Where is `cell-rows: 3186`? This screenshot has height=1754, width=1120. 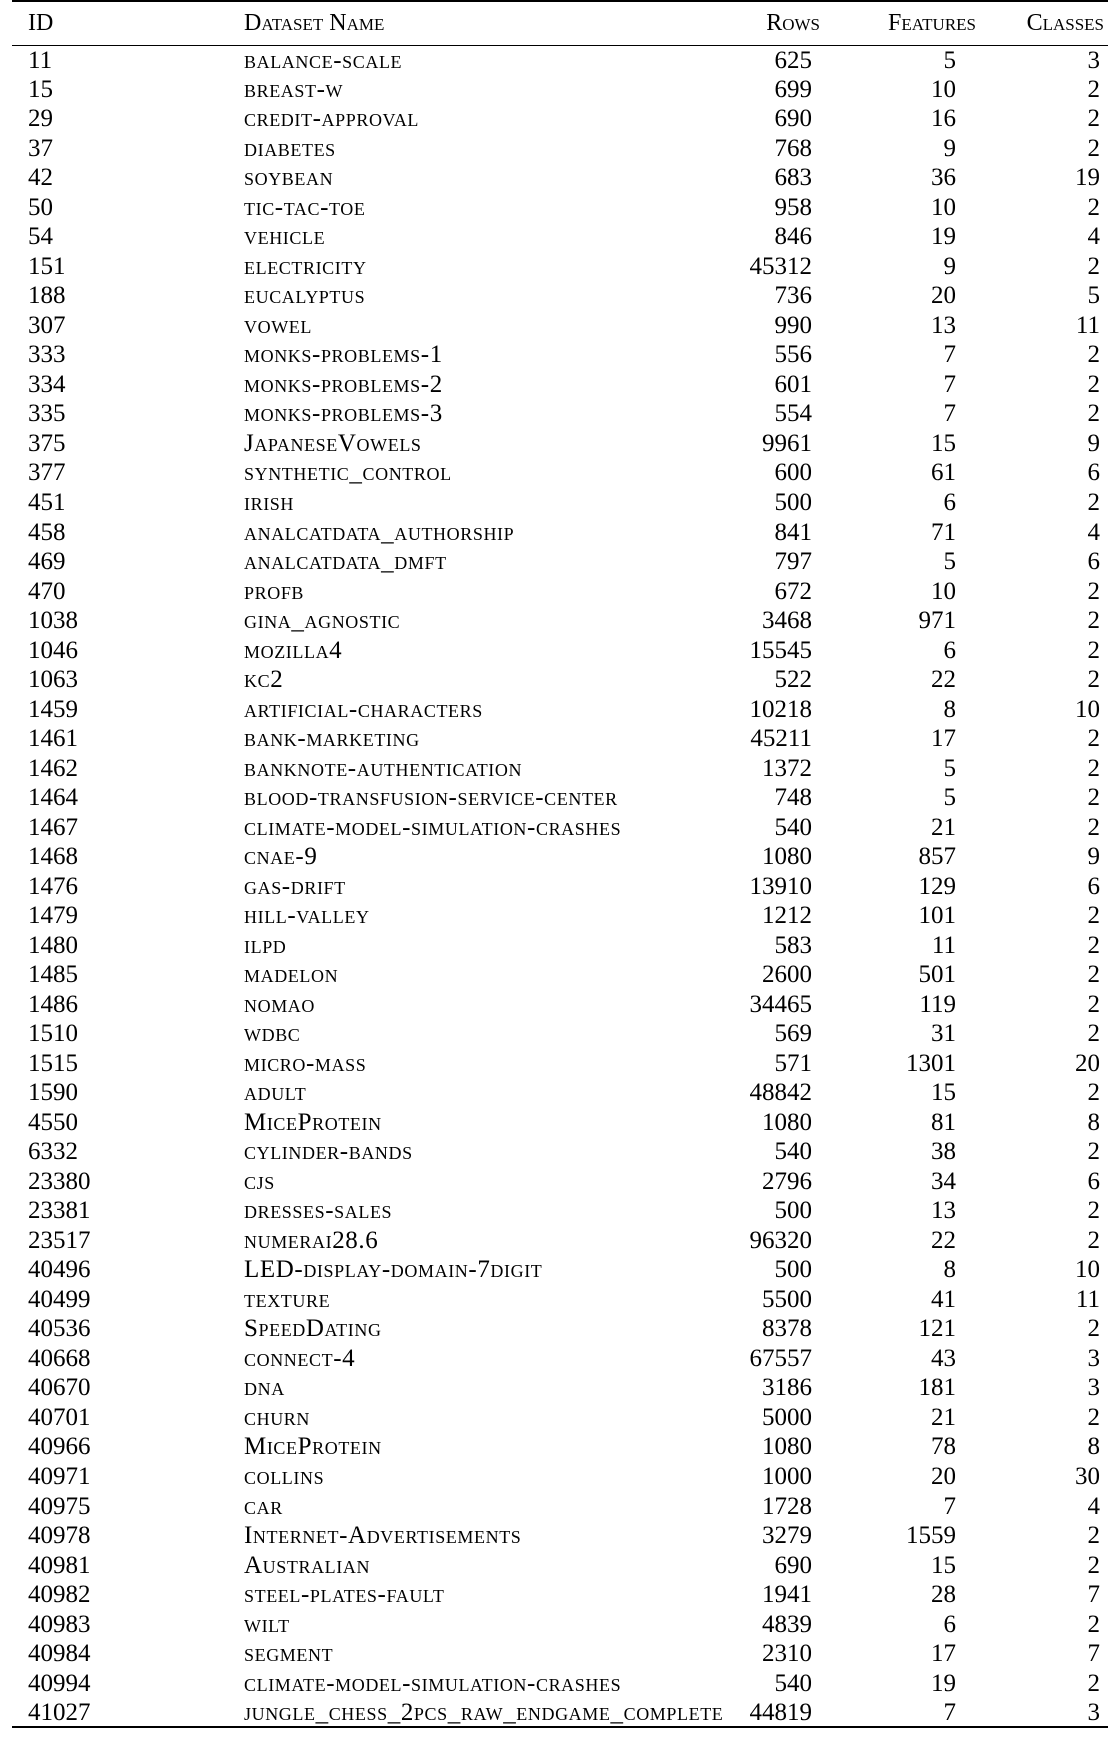 cell-rows: 3186 is located at coordinates (787, 1388).